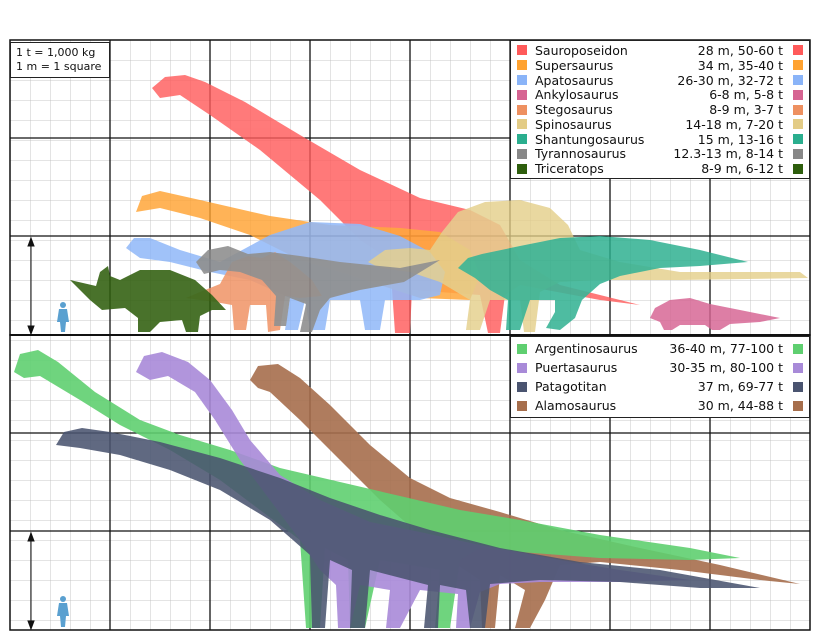 This screenshot has width=820, height=644. I want to click on height-arrow-top, so click(31, 286).